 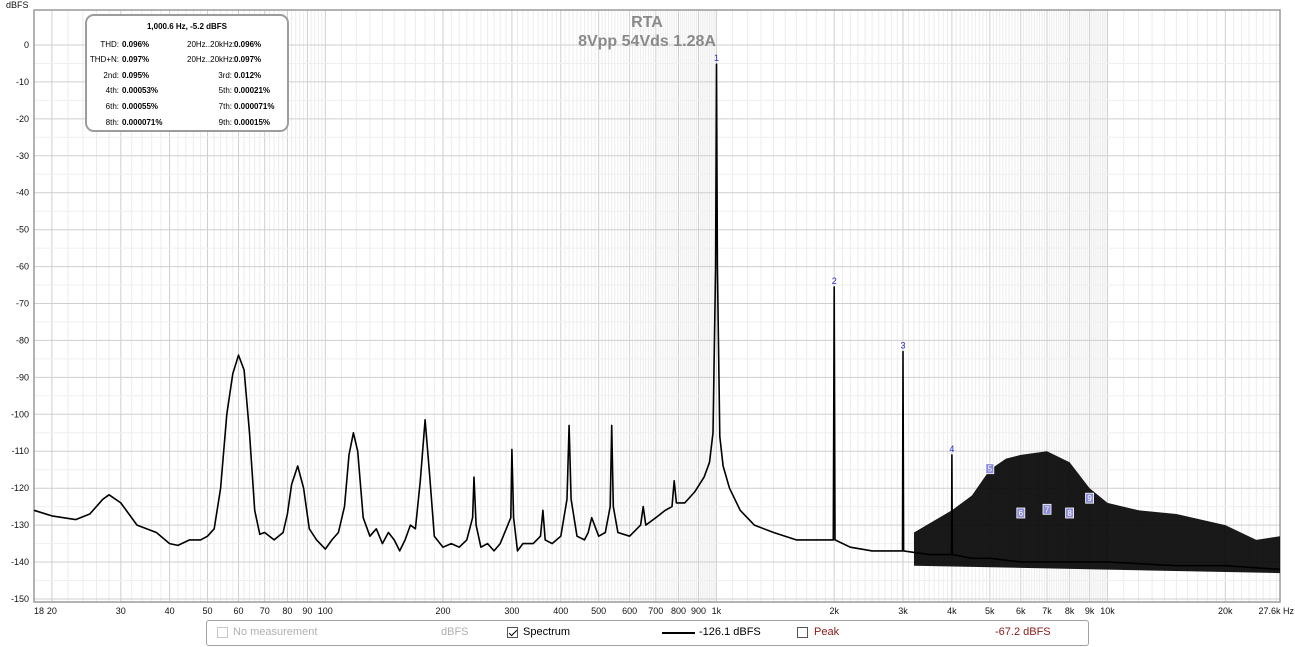 What do you see at coordinates (307, 611) in the screenshot?
I see `x-tick-label: 90` at bounding box center [307, 611].